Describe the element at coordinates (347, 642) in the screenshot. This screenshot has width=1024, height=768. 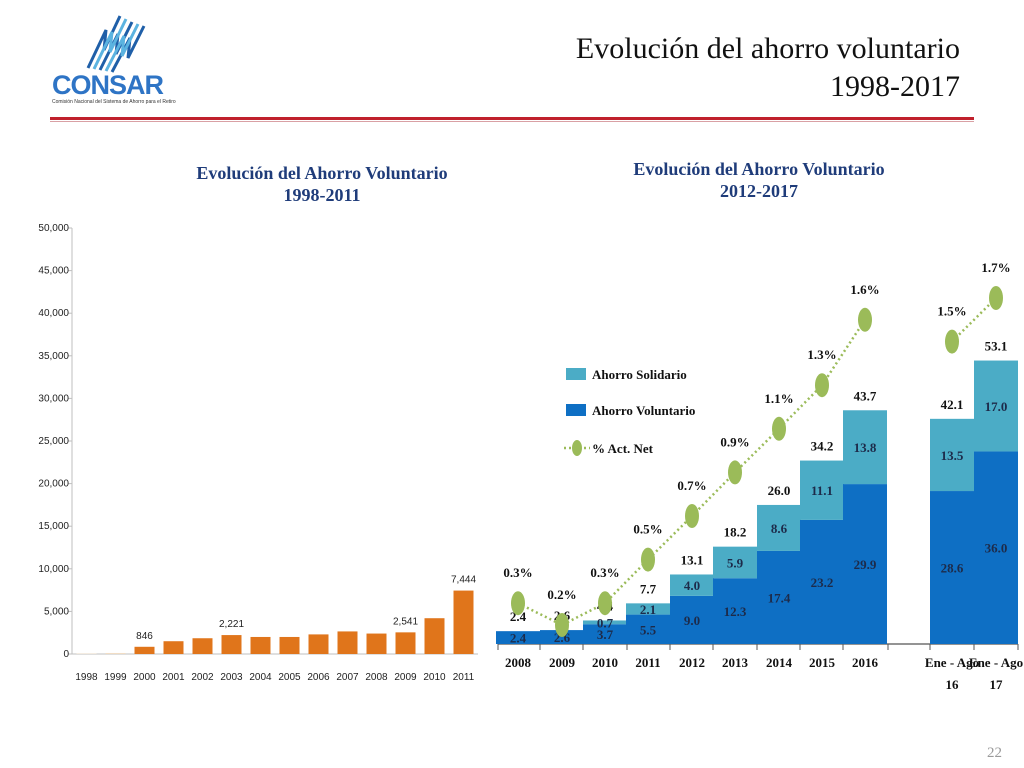
I see `left-bar-2007` at that location.